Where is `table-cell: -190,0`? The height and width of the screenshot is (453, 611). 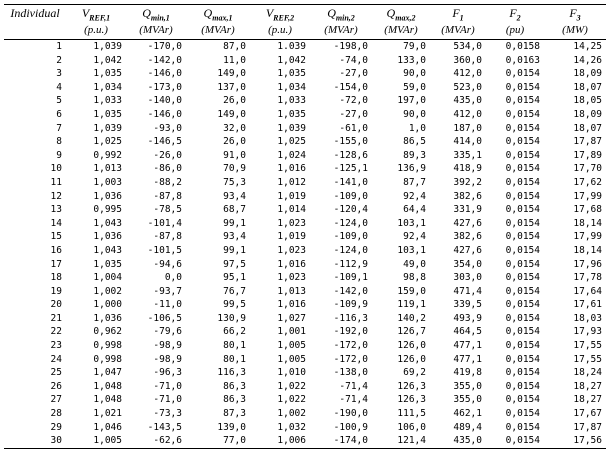 table-cell: -190,0 is located at coordinates (350, 414).